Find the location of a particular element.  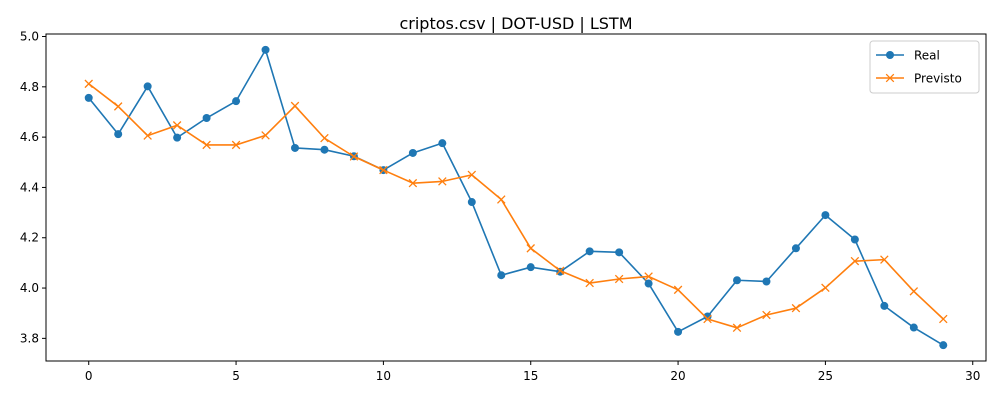

x-tick-label: 20 is located at coordinates (677, 376).